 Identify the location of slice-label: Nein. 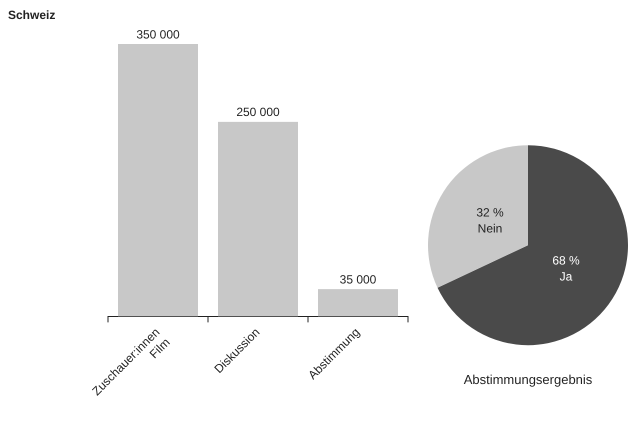
(490, 228).